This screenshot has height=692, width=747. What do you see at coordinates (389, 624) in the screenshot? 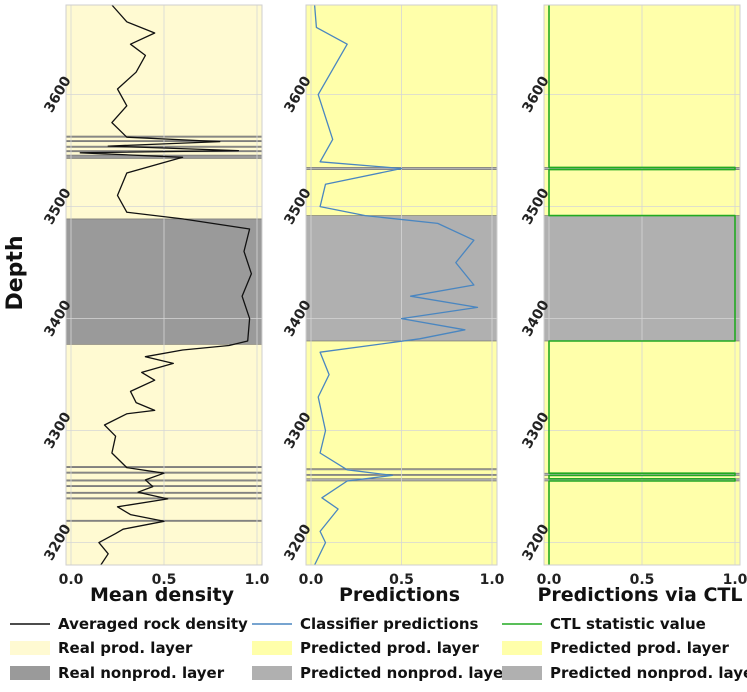
I see `legend-label: Classifier predictions` at bounding box center [389, 624].